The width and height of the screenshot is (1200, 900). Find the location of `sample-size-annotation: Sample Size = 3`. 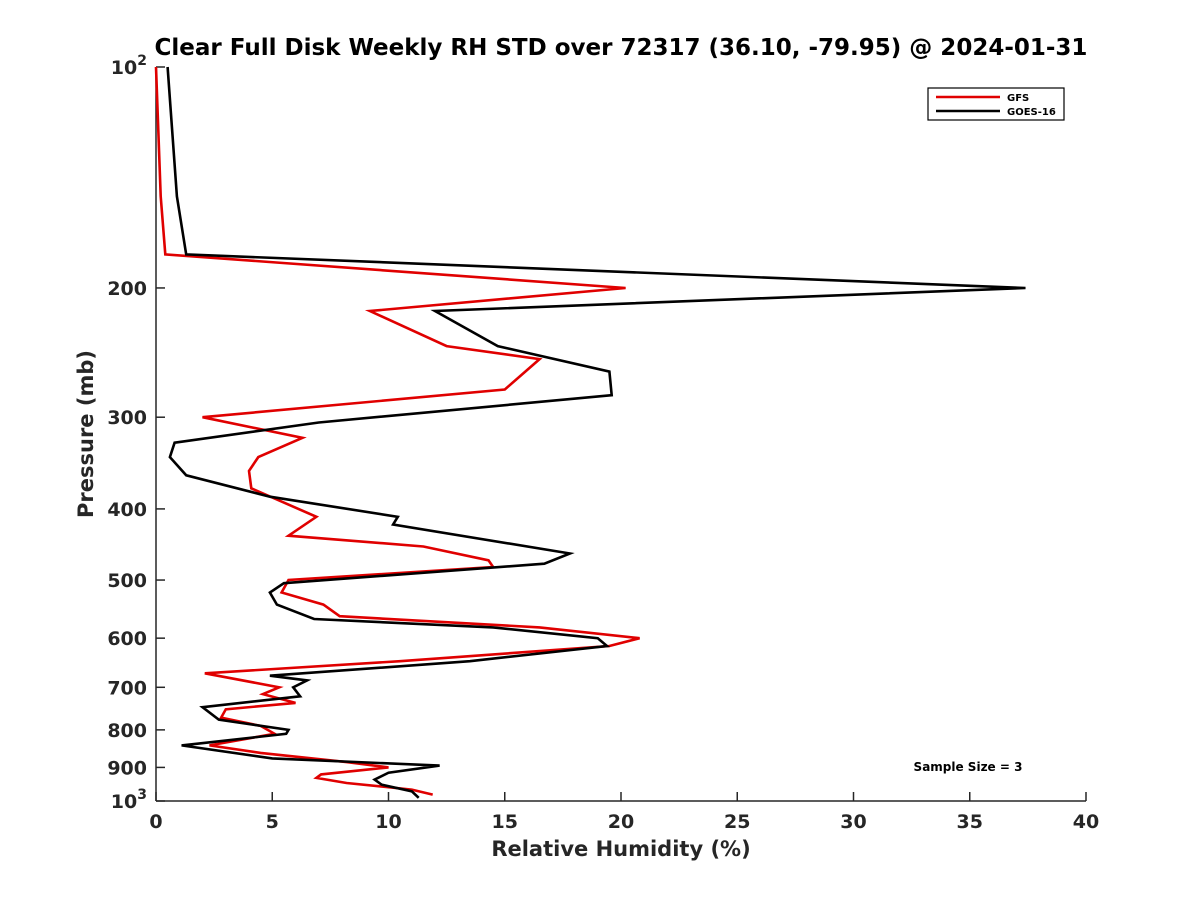

sample-size-annotation: Sample Size = 3 is located at coordinates (968, 767).